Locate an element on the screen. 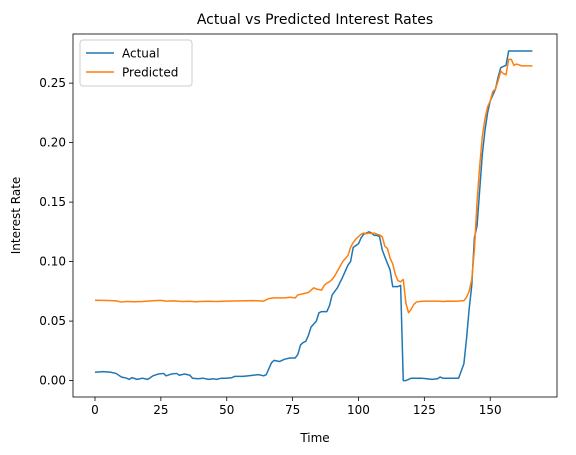 Image resolution: width=576 pixels, height=455 pixels. y-tick-label: 0.15 is located at coordinates (52, 202).